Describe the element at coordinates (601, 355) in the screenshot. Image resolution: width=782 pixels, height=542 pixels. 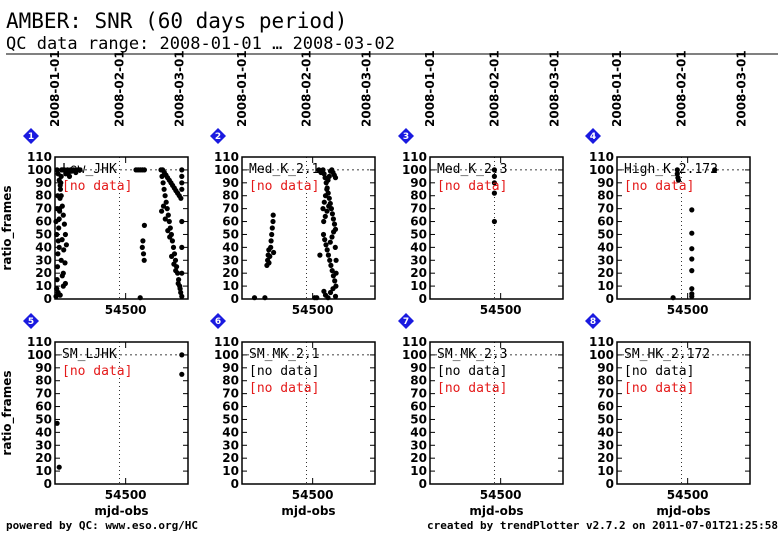
I see `y-tick-label: 100` at that location.